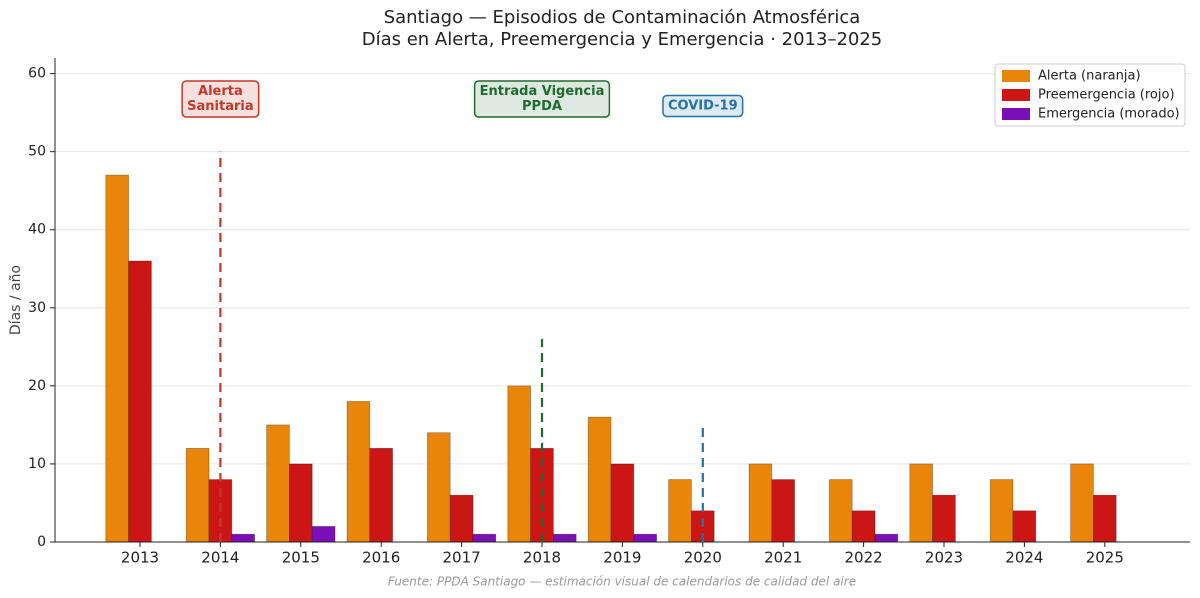  I want to click on y-tick-label: 50, so click(37, 152).